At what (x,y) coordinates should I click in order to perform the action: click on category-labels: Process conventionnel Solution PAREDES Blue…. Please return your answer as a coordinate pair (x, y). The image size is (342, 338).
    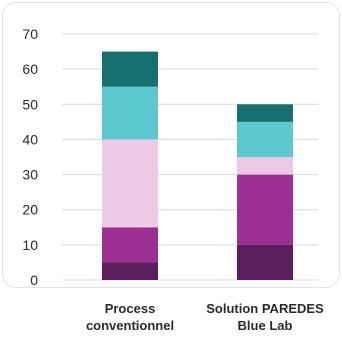
    Looking at the image, I should click on (205, 317).